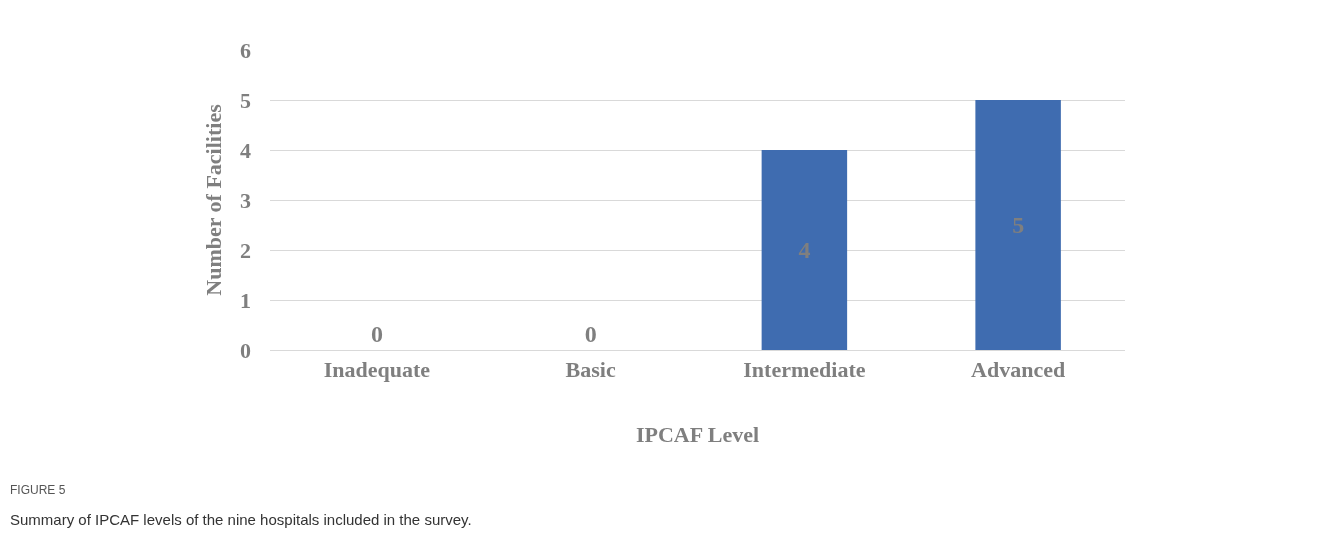 Image resolution: width=1325 pixels, height=549 pixels. What do you see at coordinates (241, 519) in the screenshot?
I see `text: Summary of IPCAF levels of the nine hospitals included in the survey.` at bounding box center [241, 519].